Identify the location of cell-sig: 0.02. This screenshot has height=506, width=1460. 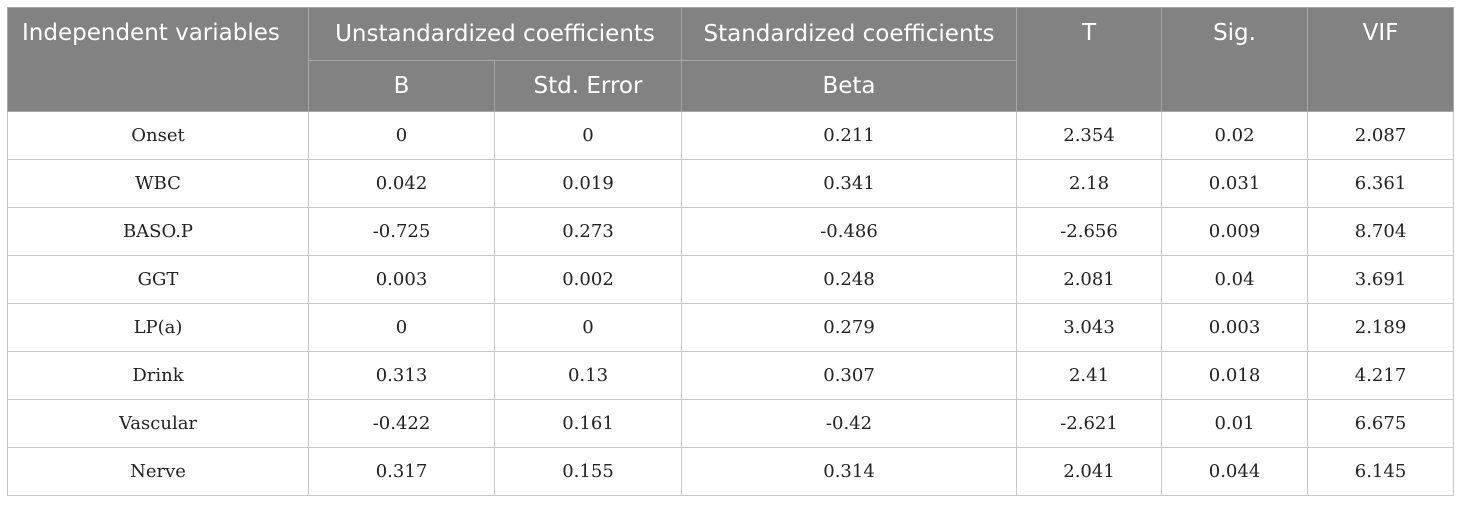
(1235, 135).